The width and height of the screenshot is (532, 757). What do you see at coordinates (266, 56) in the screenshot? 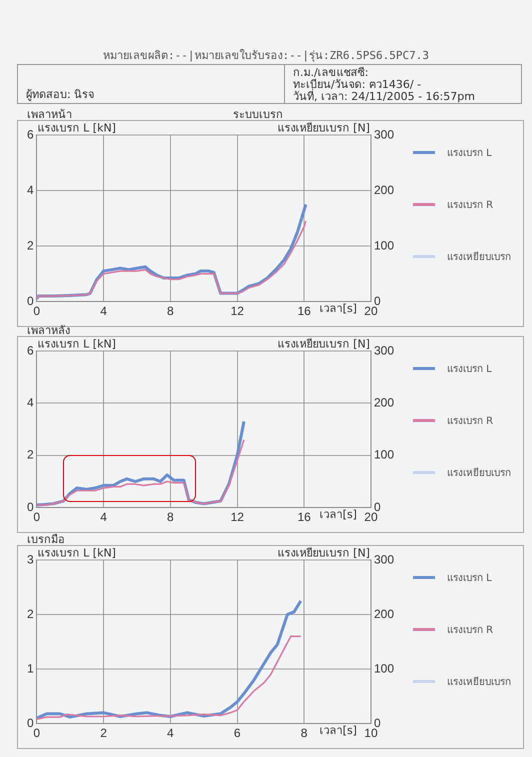
I see `text: หมายเลขผลิต:--|หมายเลขใบรับรอง:--|รุ่น:ZR6.5PS6.5PC7.3` at bounding box center [266, 56].